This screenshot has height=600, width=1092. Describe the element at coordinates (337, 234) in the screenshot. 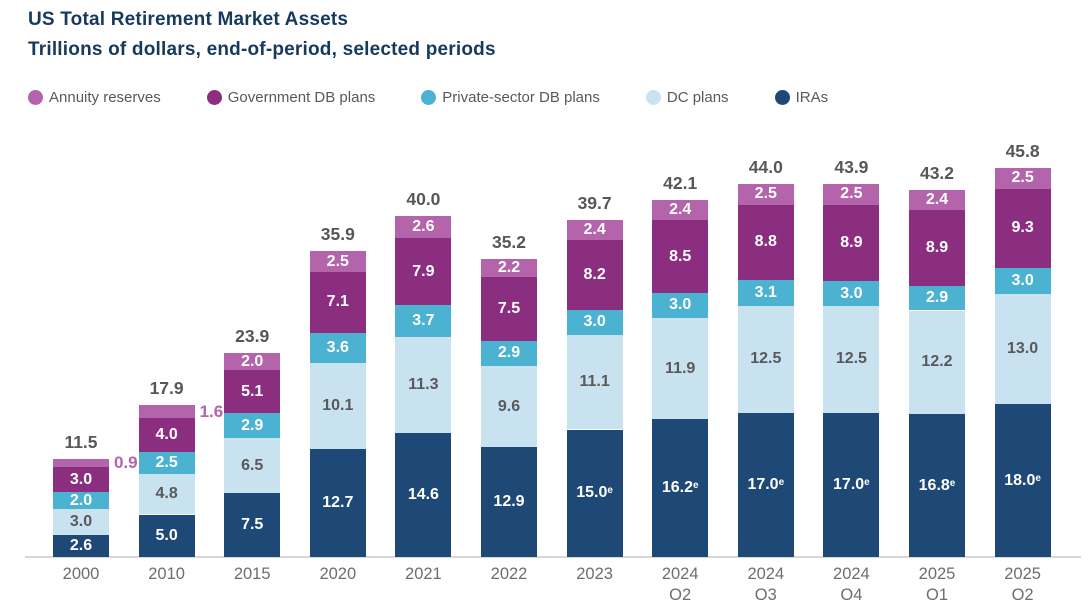

I see `total-label-2020: 35.9` at that location.